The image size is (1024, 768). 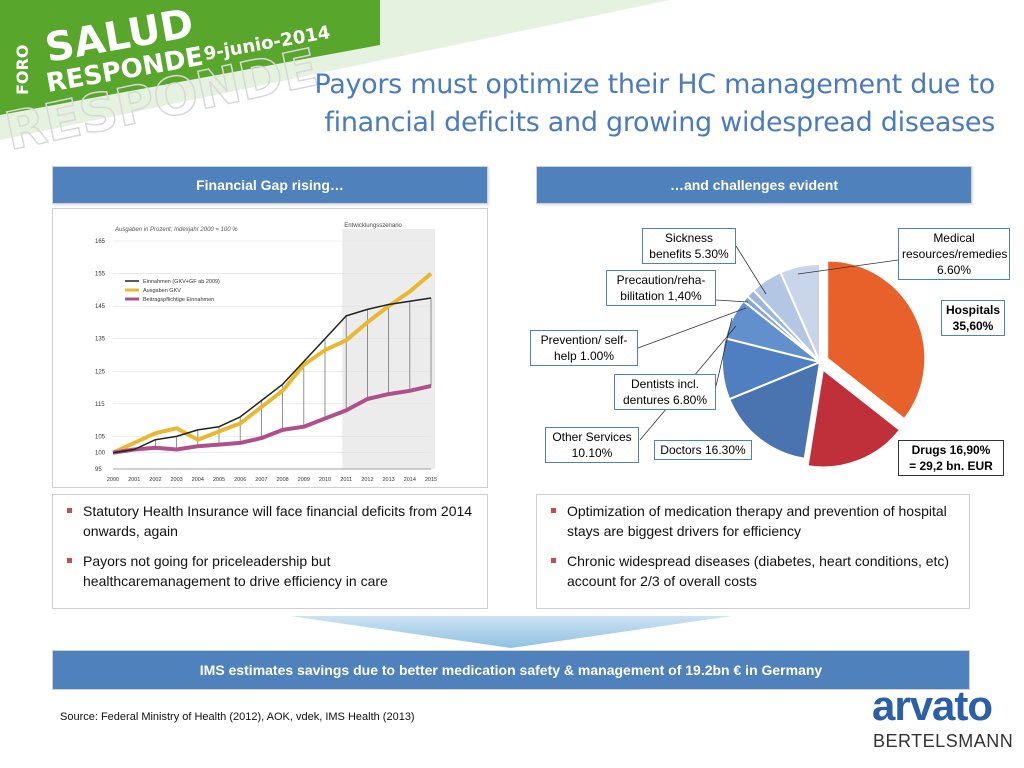 I want to click on x-tick-label: 2008, so click(x=282, y=480).